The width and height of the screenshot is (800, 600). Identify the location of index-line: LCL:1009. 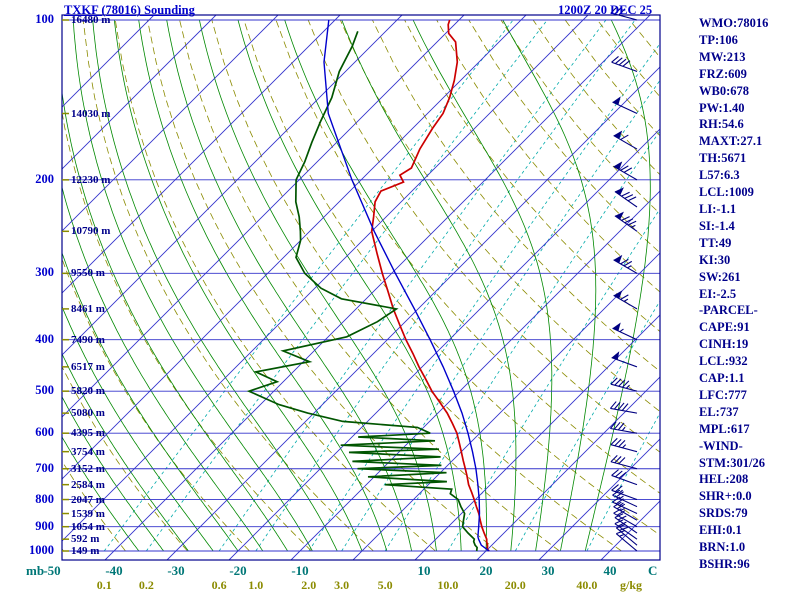
(726, 192).